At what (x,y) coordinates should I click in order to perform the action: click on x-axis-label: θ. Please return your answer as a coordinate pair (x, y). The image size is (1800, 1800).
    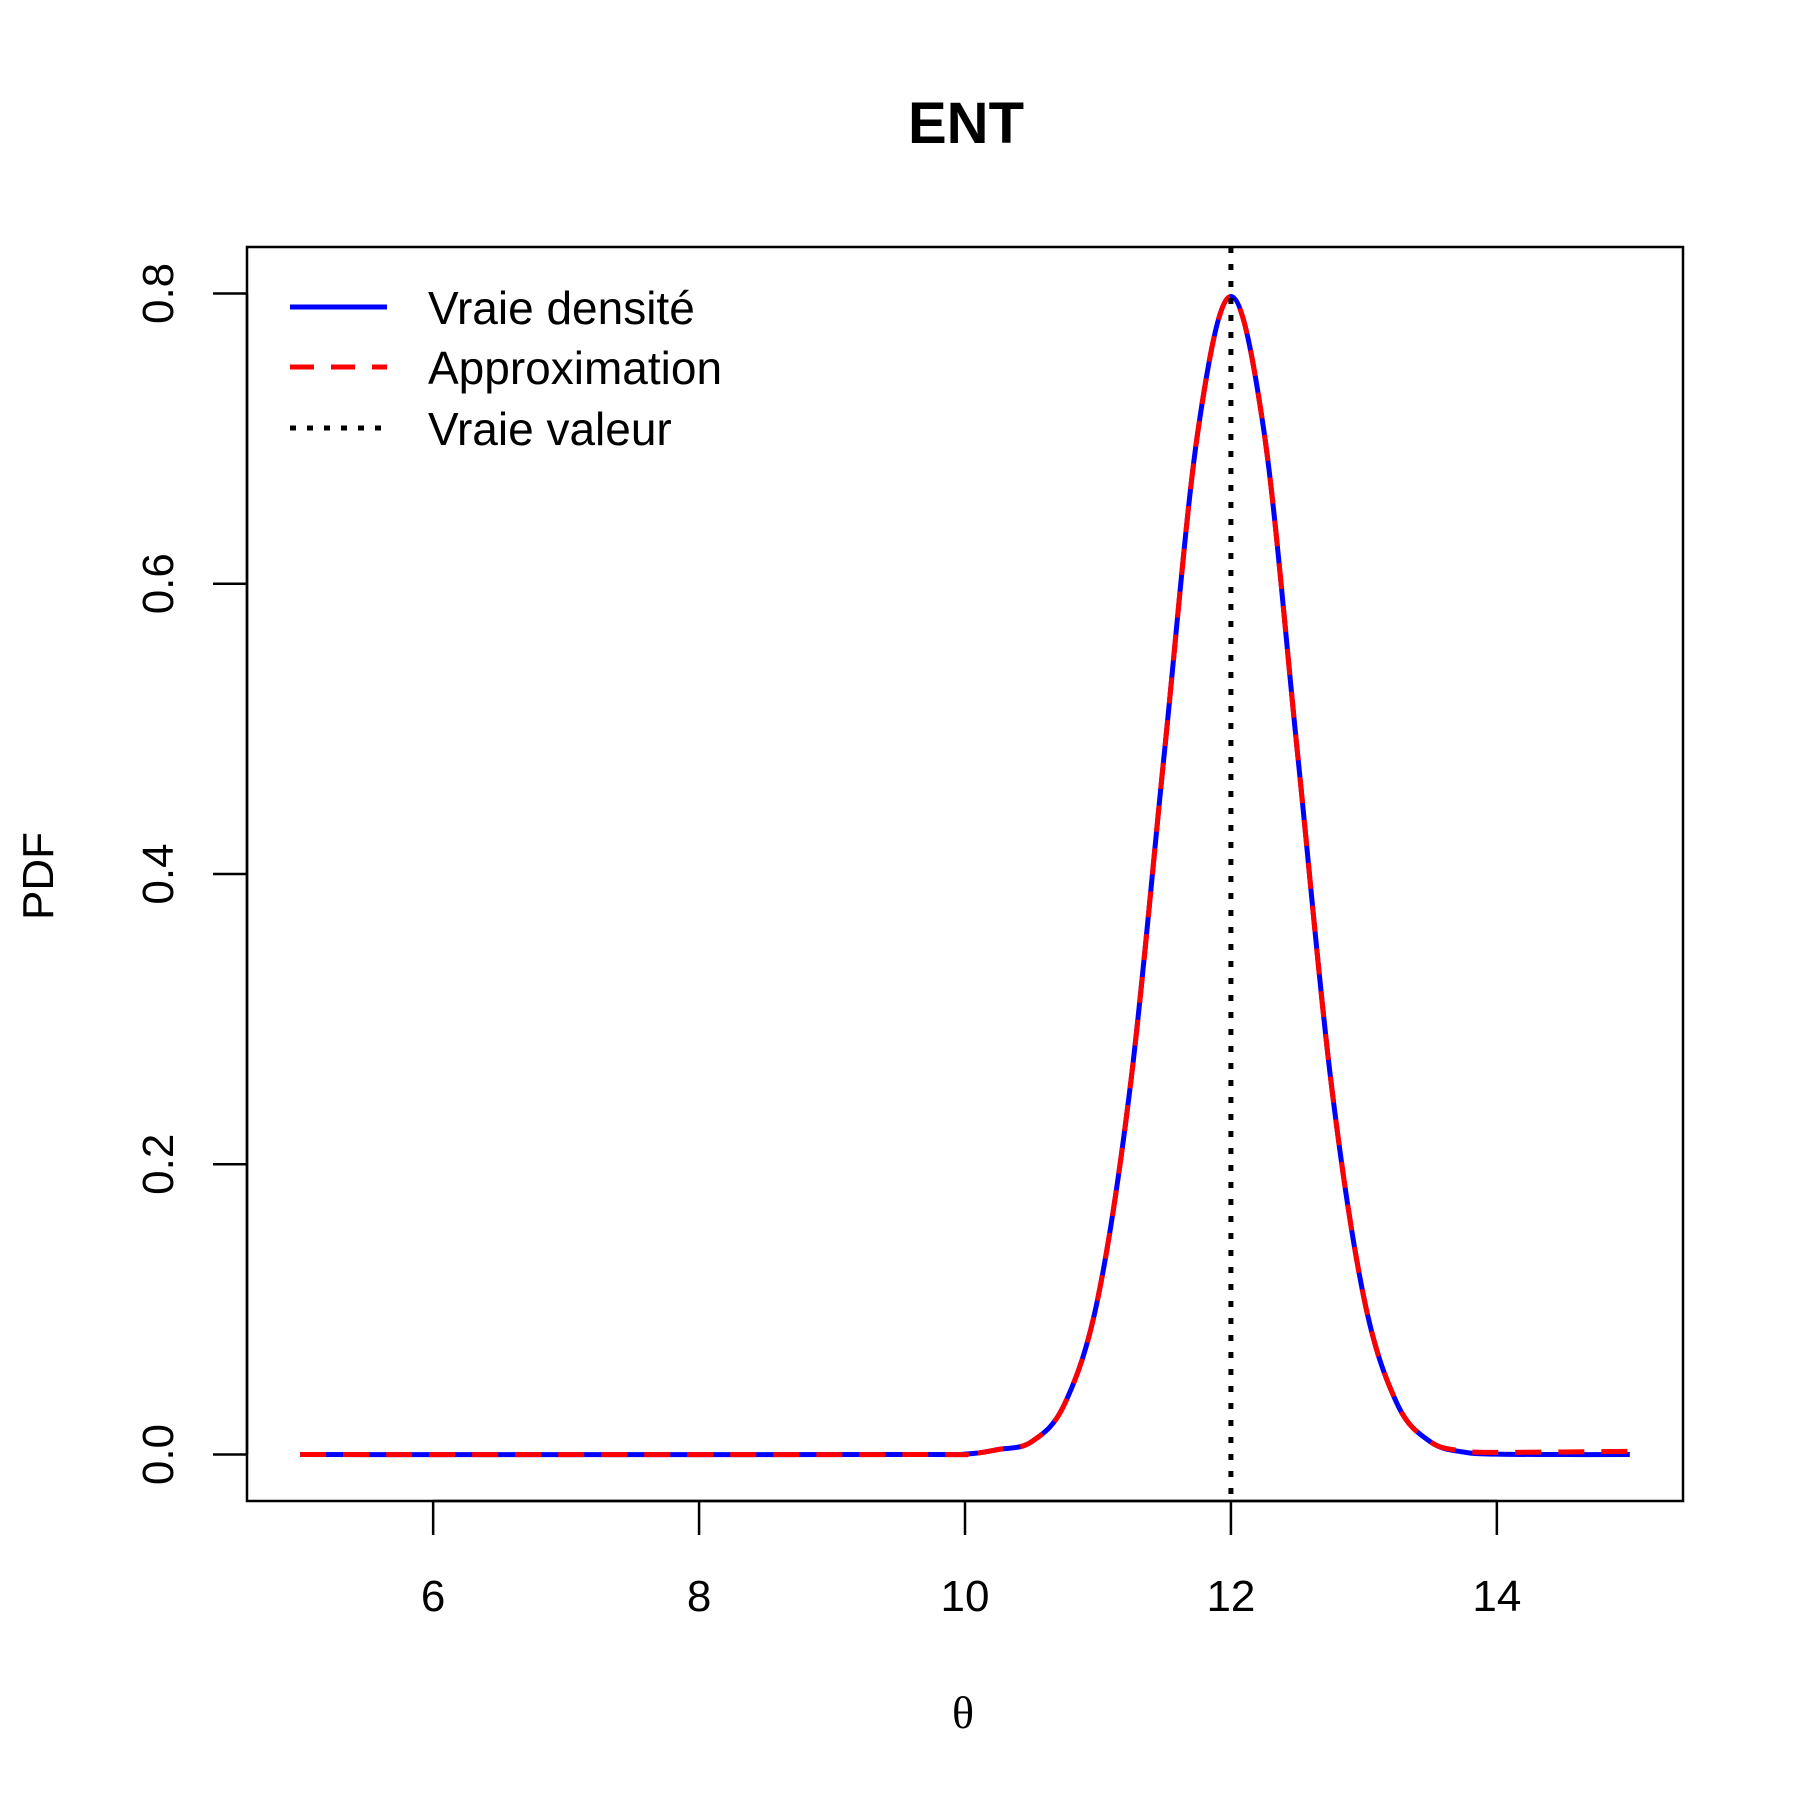
    Looking at the image, I should click on (963, 1712).